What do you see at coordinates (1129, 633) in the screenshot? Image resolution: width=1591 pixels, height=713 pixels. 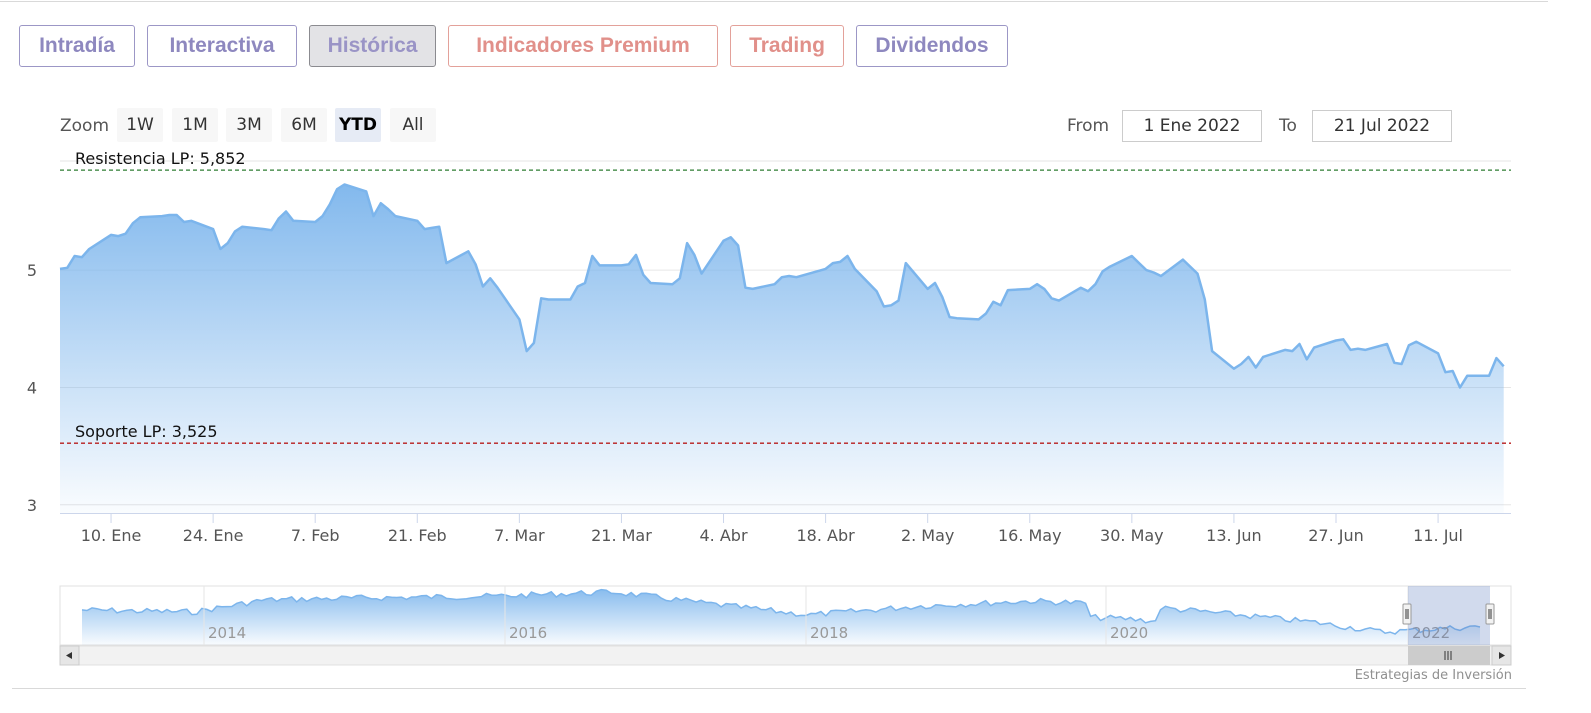 I see `navigator-year-label: 2020` at bounding box center [1129, 633].